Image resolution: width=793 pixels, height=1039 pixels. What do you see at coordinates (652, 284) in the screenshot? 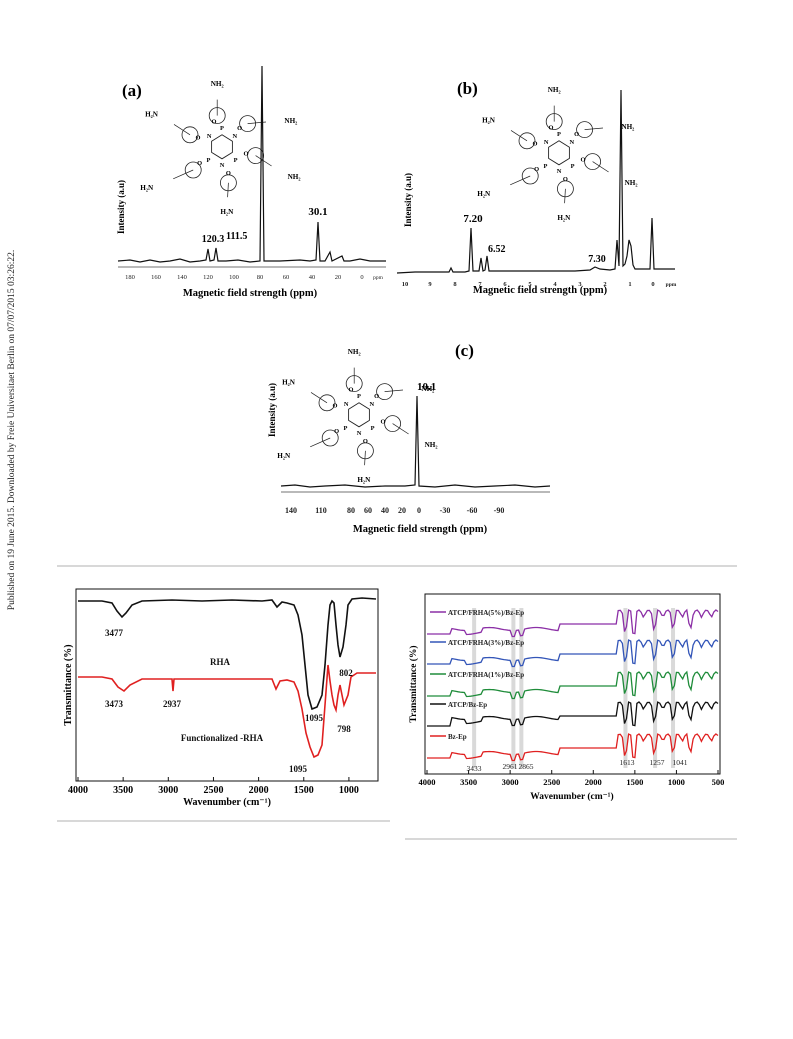
I see `panel-b-tick: 0` at bounding box center [652, 284].